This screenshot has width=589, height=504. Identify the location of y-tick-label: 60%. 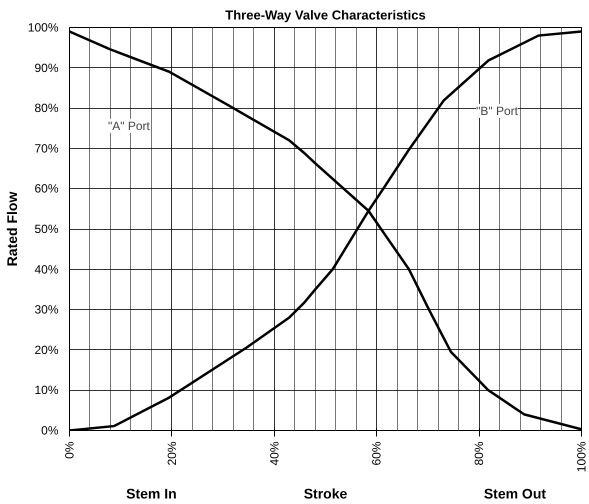
(46, 189).